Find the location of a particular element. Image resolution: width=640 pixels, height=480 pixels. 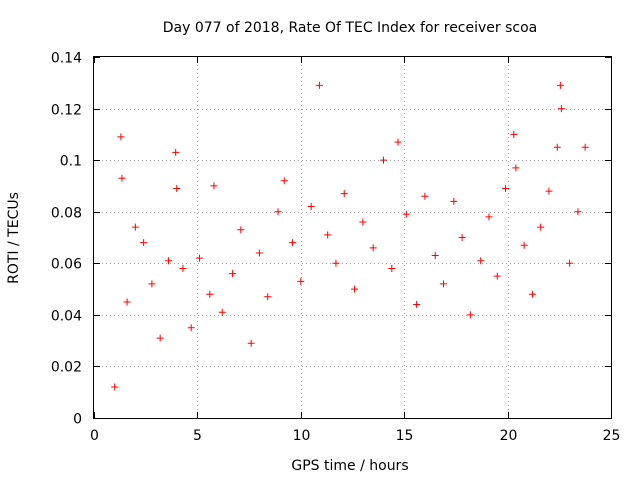

x-tick-label: 0 is located at coordinates (94, 436).